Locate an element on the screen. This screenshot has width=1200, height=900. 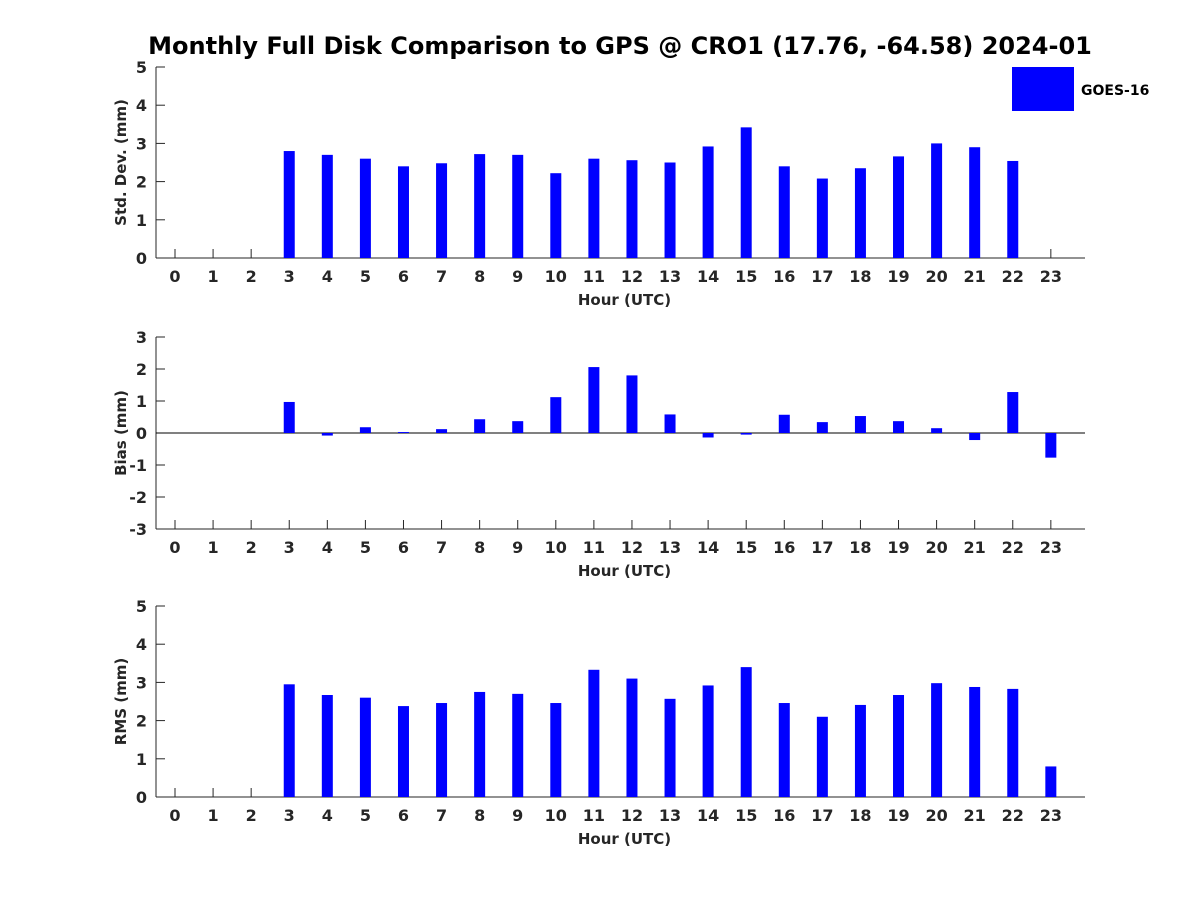
std-dev-x-tick-label: 13 is located at coordinates (670, 276).